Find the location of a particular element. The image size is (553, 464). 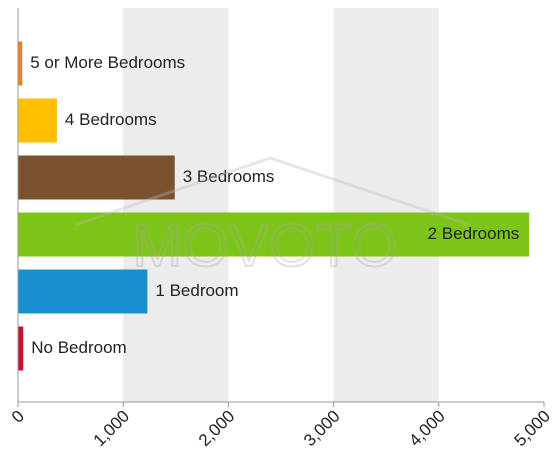

x-tick-label: 3,000 is located at coordinates (322, 429).